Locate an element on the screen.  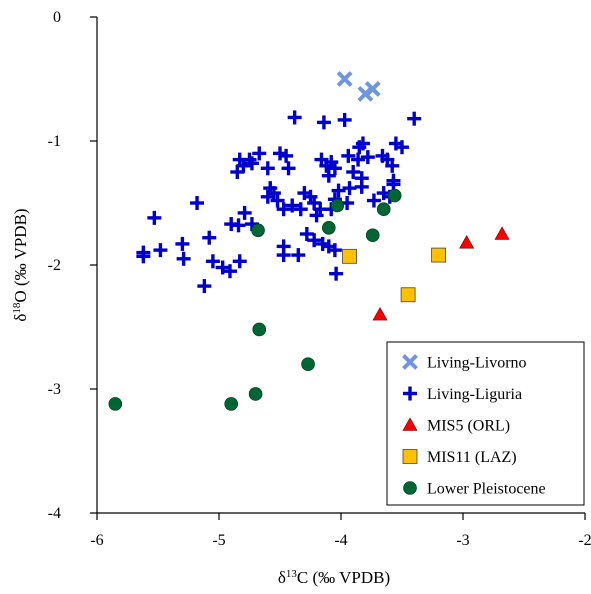
y-tick-label: -1 is located at coordinates (54, 141).